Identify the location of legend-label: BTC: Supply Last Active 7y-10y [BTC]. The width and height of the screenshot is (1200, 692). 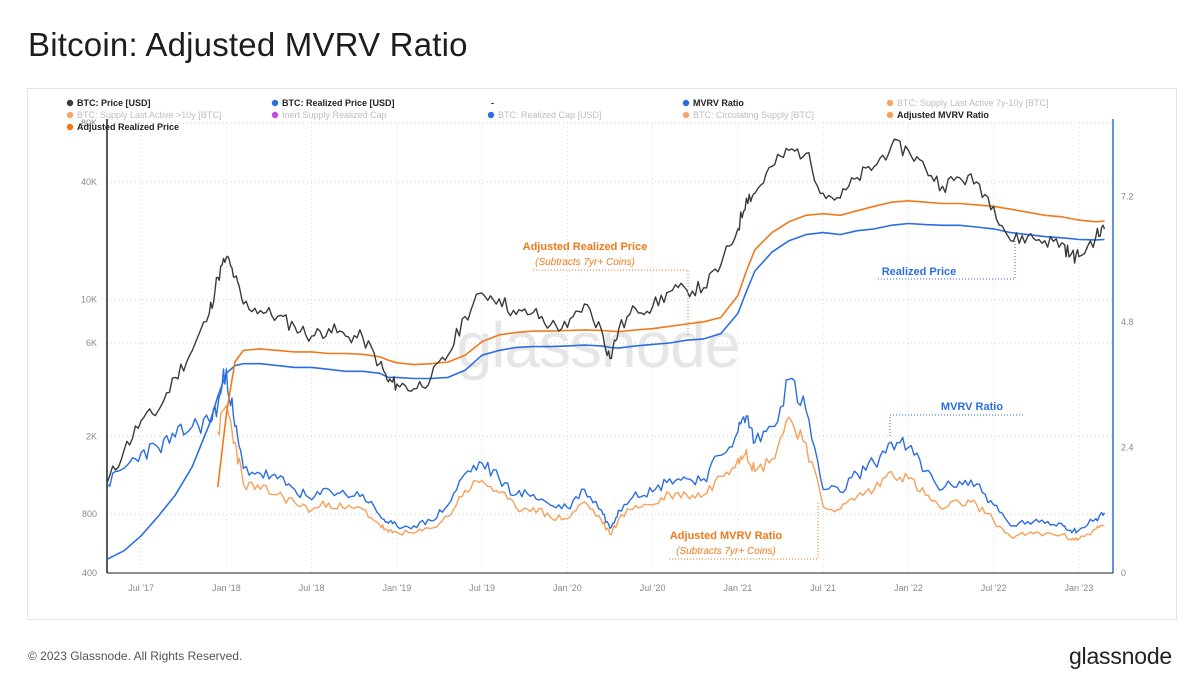
(973, 103).